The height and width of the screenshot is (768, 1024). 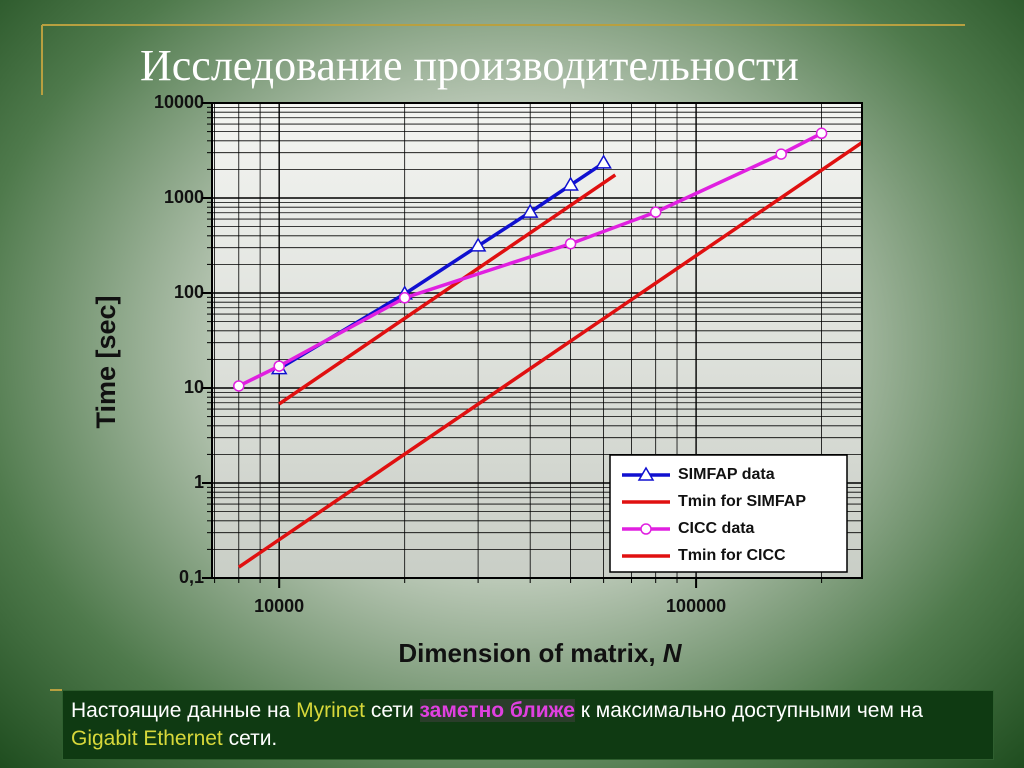 I want to click on y-axis-label: Time [sec], so click(x=106, y=361).